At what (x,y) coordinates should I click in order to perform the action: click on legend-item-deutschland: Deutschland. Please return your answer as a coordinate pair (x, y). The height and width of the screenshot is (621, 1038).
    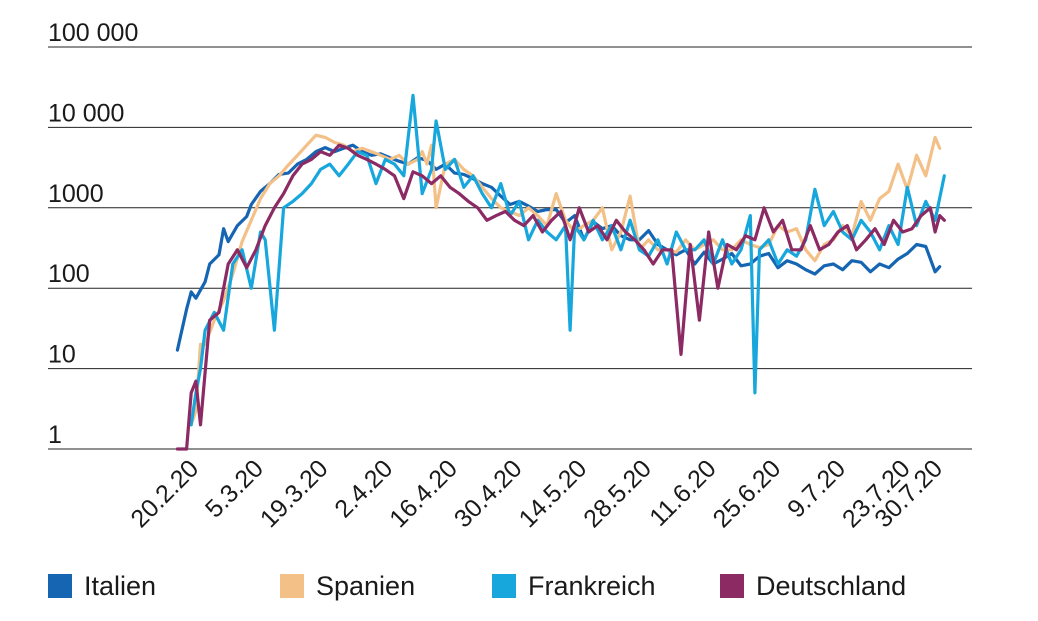
    Looking at the image, I should click on (813, 586).